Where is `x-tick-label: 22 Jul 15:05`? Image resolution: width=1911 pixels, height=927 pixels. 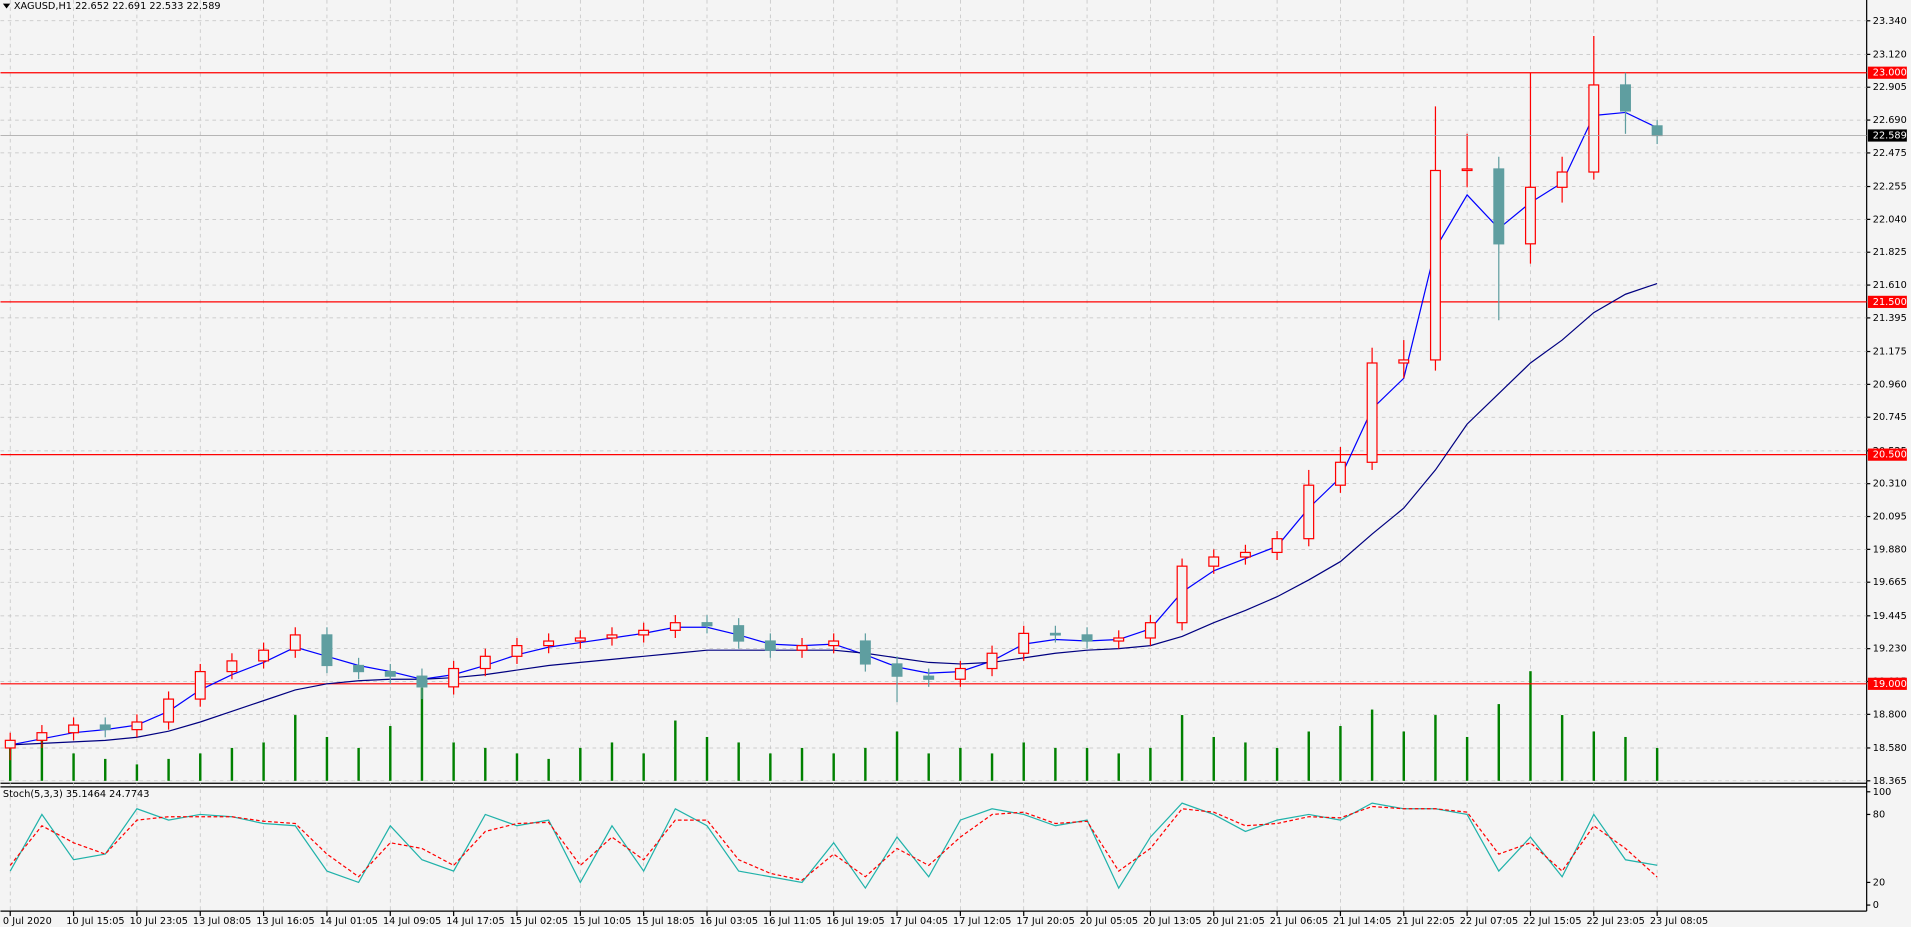
x-tick-label: 22 Jul 15:05 is located at coordinates (1552, 921).